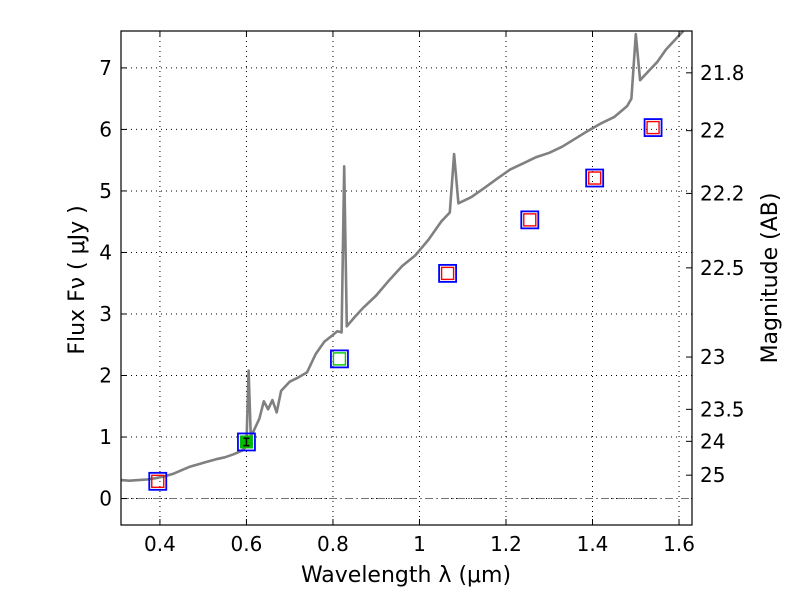 The image size is (800, 600). I want to click on right-axis-label: Magnitude (AB), so click(770, 278).